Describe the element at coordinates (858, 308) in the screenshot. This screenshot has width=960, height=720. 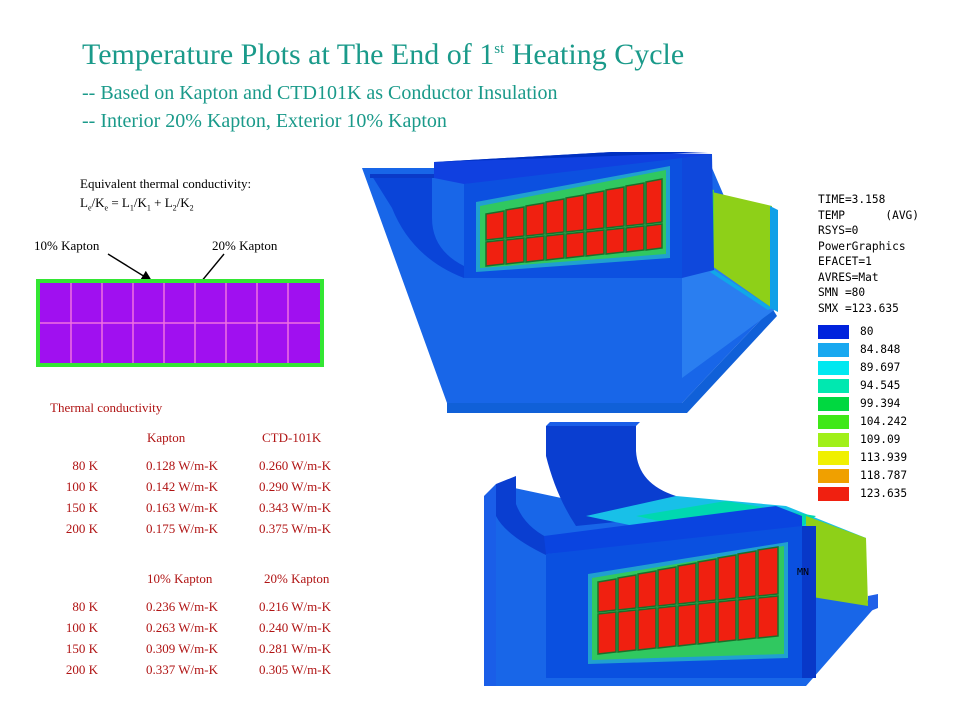
I see `info-smx: SMX =123.635` at that location.